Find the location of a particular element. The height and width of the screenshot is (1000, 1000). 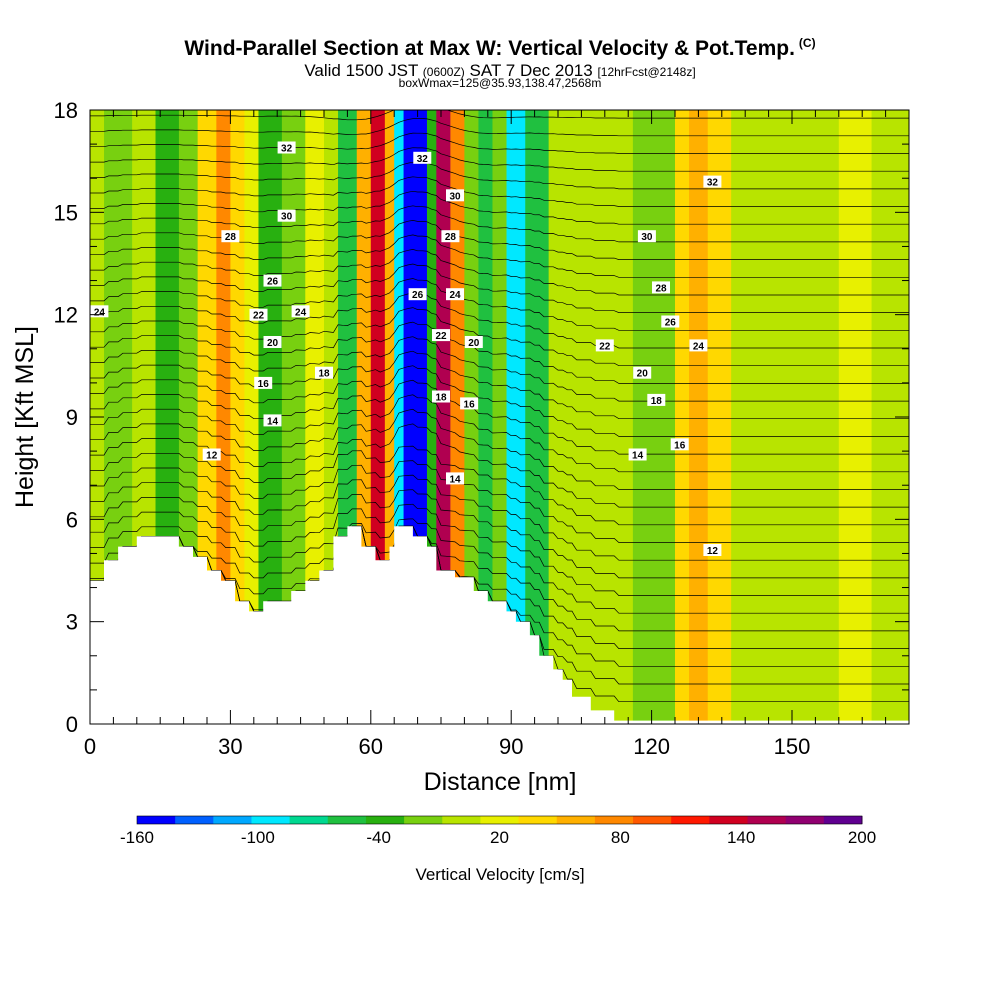

contour-label-text: 32 is located at coordinates (287, 149).